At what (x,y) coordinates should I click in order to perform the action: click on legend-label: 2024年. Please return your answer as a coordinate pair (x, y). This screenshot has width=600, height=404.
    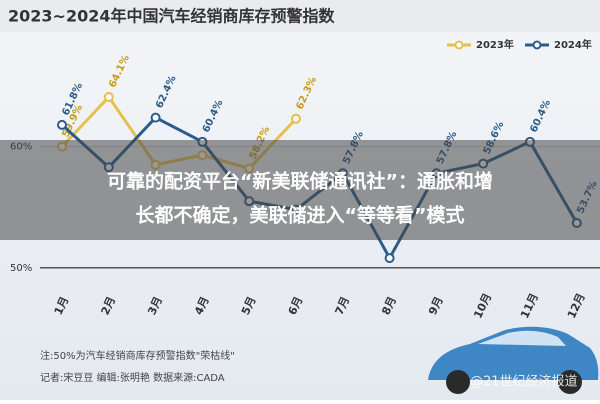
    Looking at the image, I should click on (573, 44).